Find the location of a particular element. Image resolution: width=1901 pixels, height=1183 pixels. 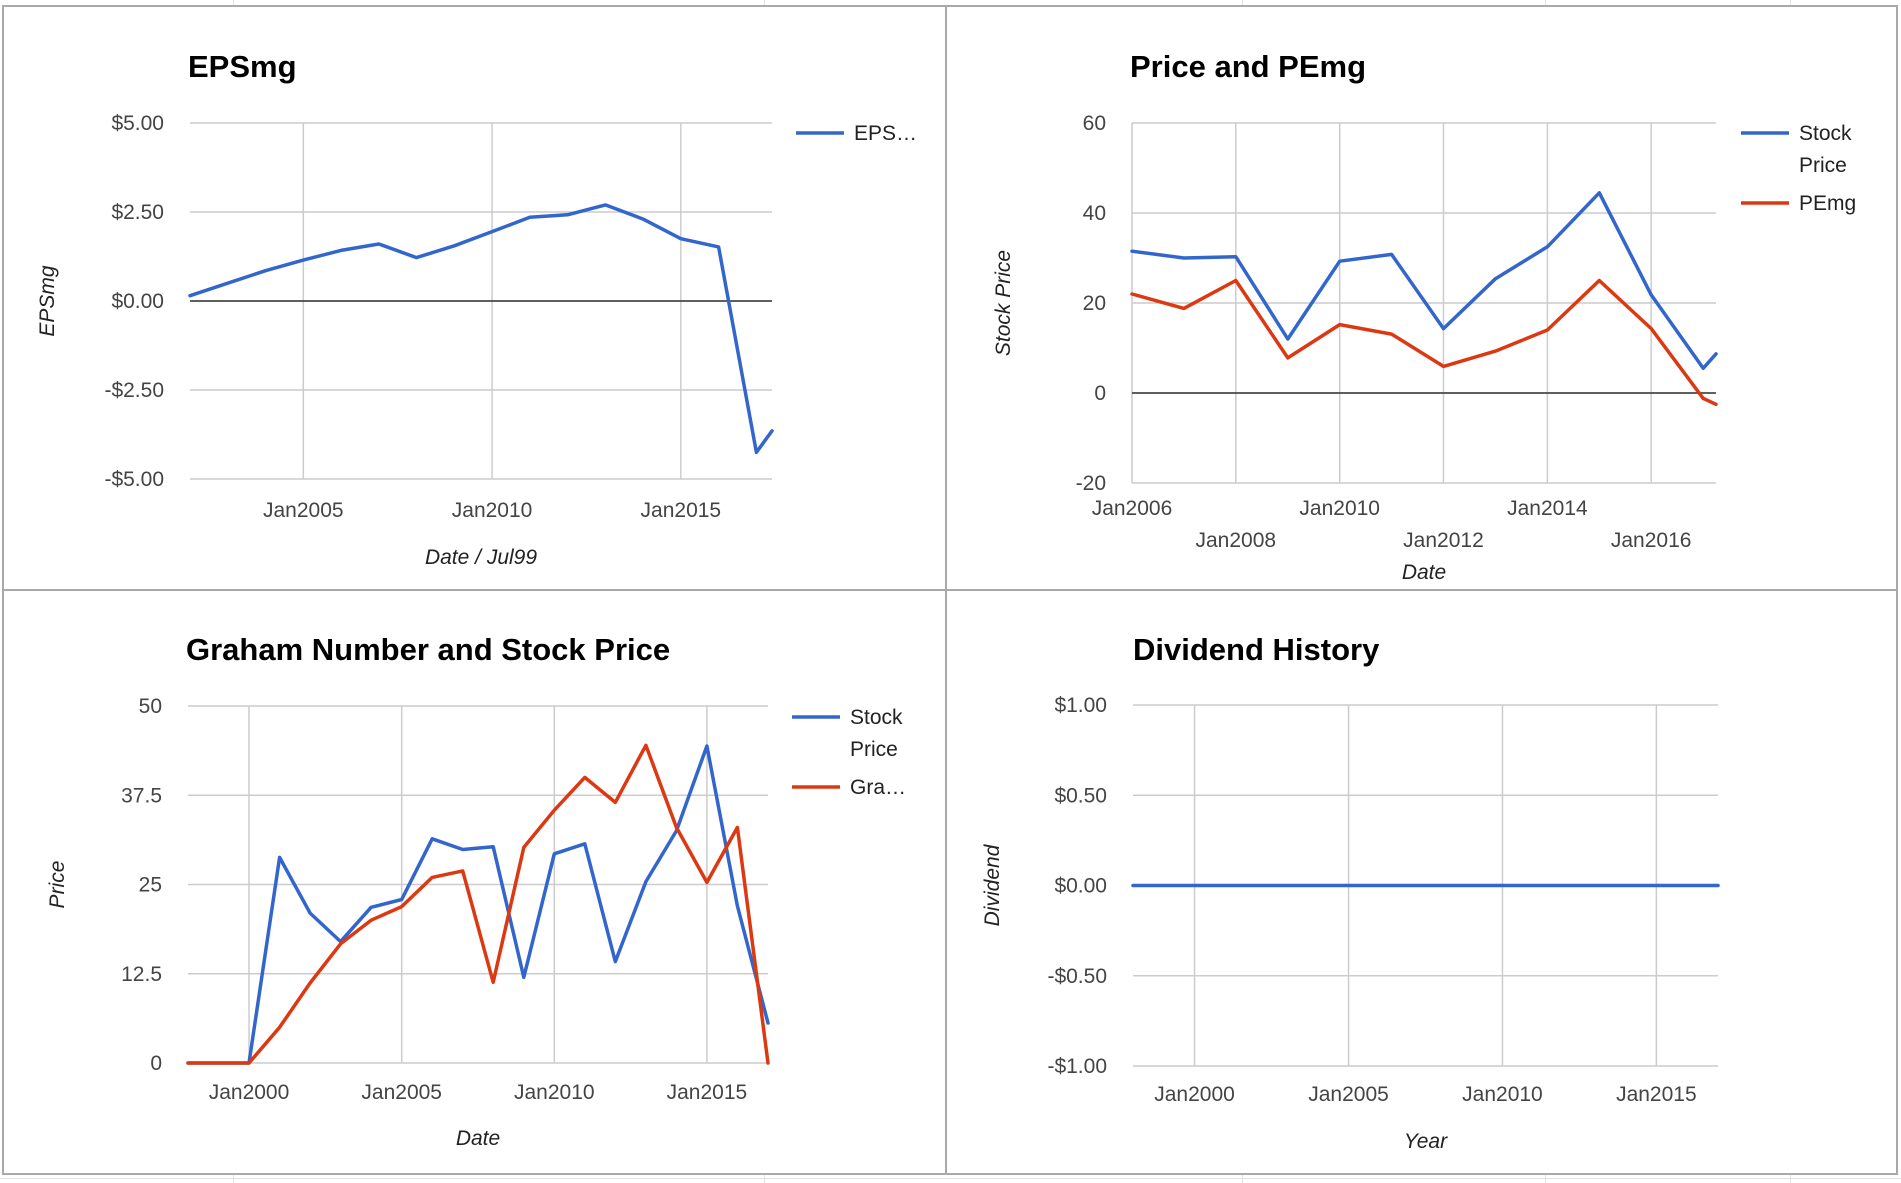

x-tick-label: Jan2006 is located at coordinates (1132, 508).